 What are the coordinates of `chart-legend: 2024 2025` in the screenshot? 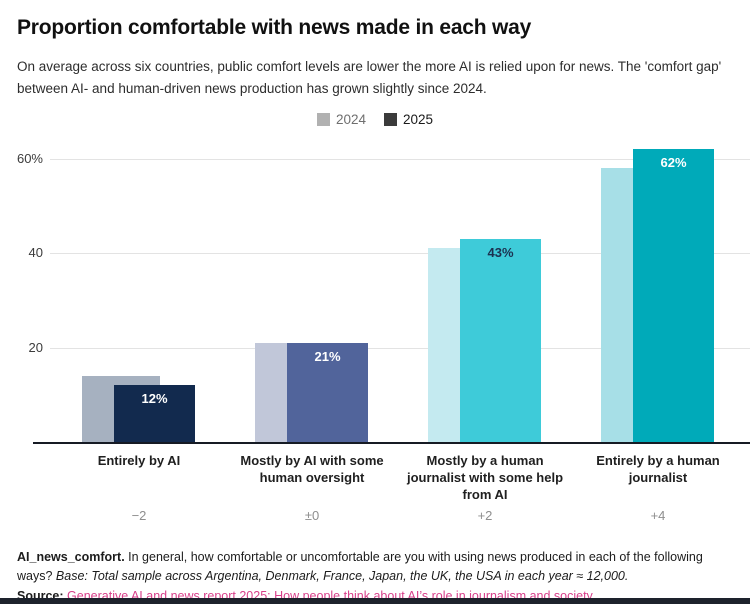 It's located at (375, 119).